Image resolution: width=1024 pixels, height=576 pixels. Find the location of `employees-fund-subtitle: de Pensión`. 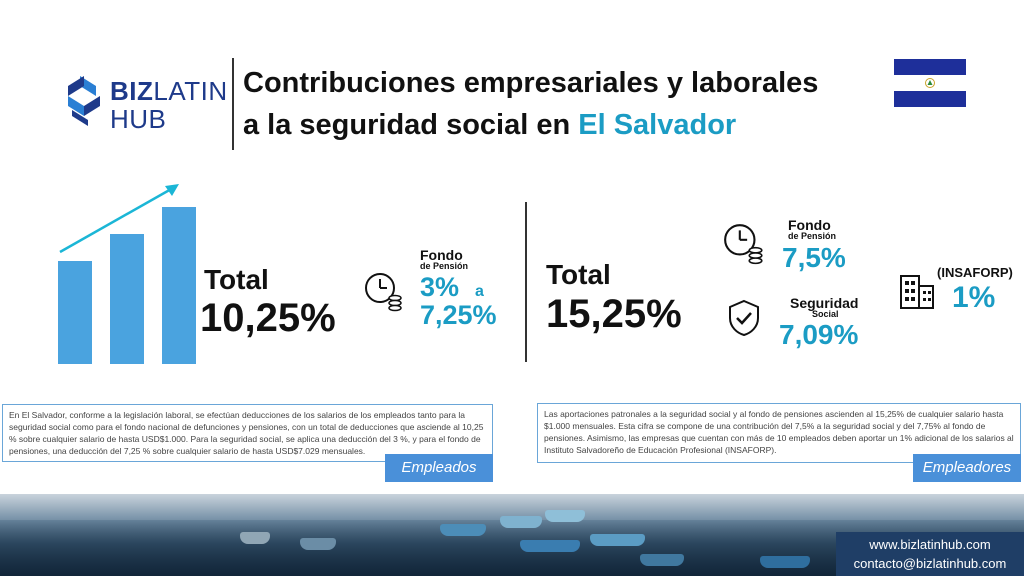

employees-fund-subtitle: de Pensión is located at coordinates (444, 266).